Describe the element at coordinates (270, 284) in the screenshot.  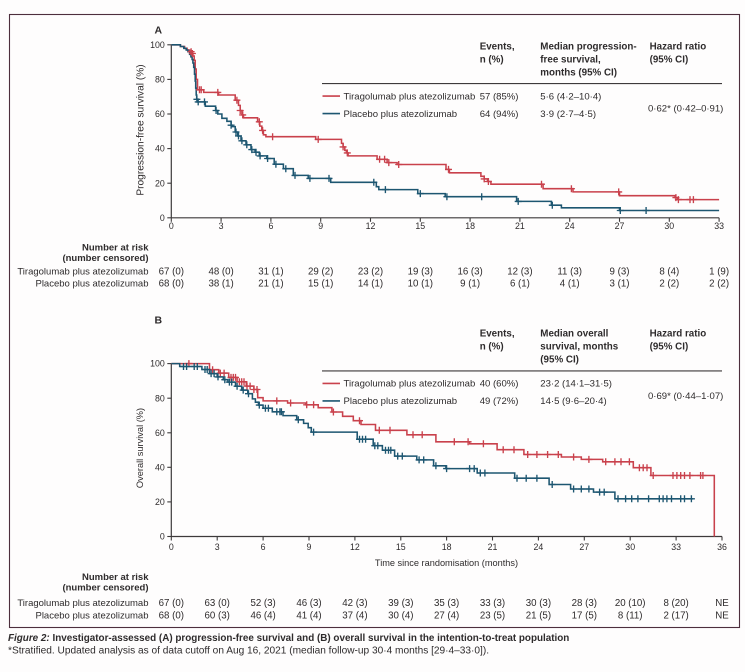
I see `svg-text: 21 (1)` at that location.